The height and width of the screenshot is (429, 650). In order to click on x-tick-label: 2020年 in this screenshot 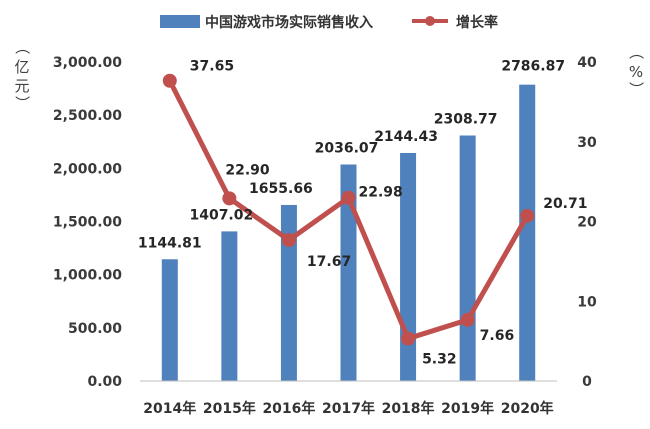, I will do `click(527, 408)`.